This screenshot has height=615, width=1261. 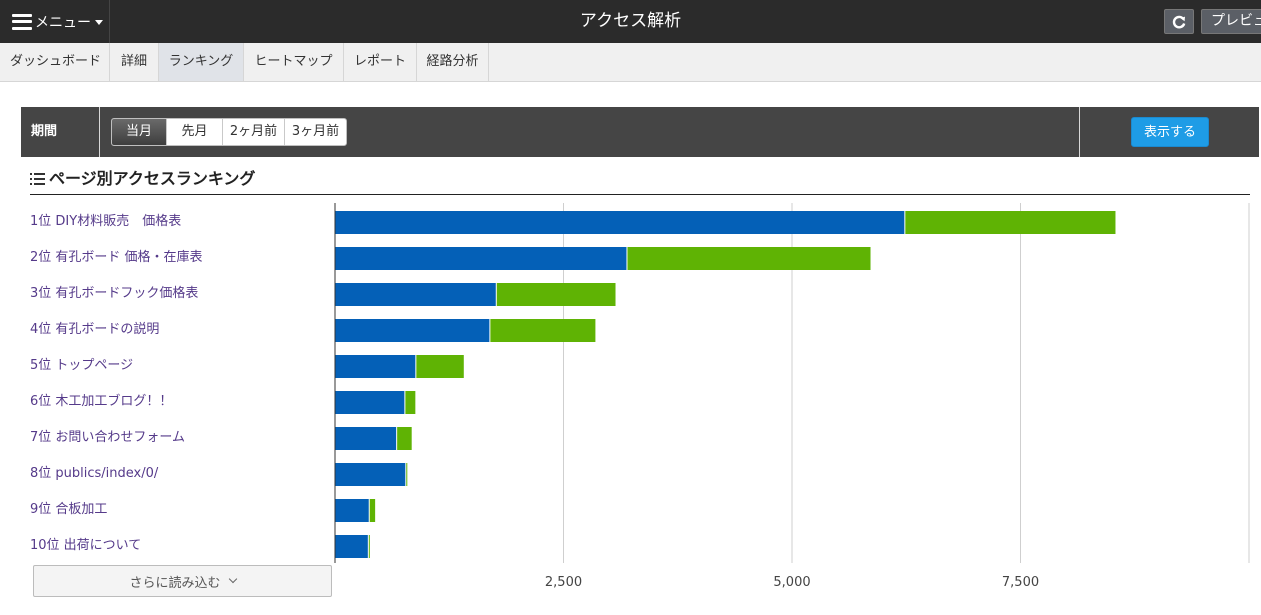 I want to click on x-tick-label: 2,500, so click(x=563, y=582).